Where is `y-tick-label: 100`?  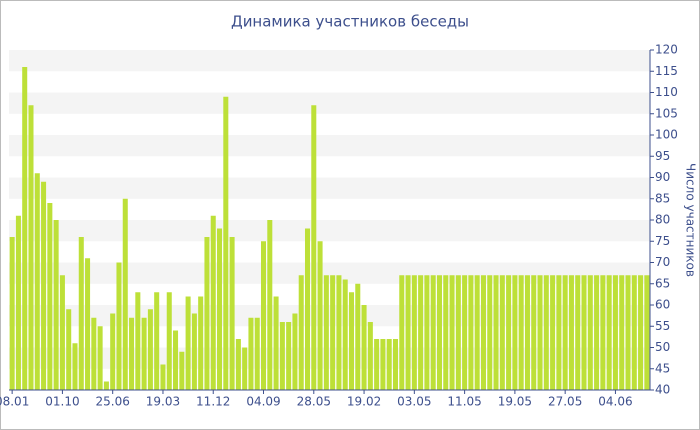
y-tick-label: 100 is located at coordinates (666, 135).